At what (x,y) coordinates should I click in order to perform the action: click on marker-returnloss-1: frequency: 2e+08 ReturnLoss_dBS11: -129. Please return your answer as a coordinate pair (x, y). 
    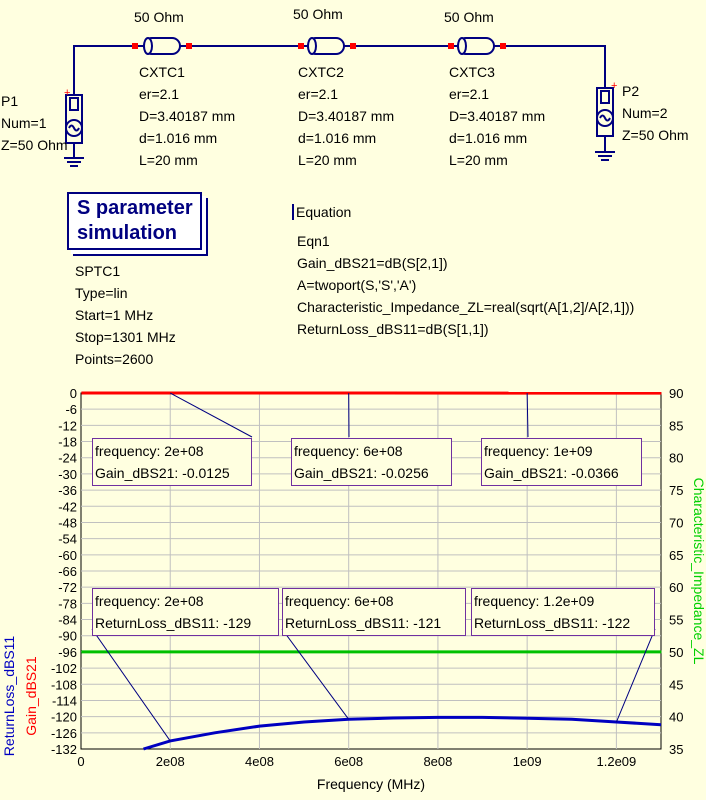
    Looking at the image, I should click on (185, 612).